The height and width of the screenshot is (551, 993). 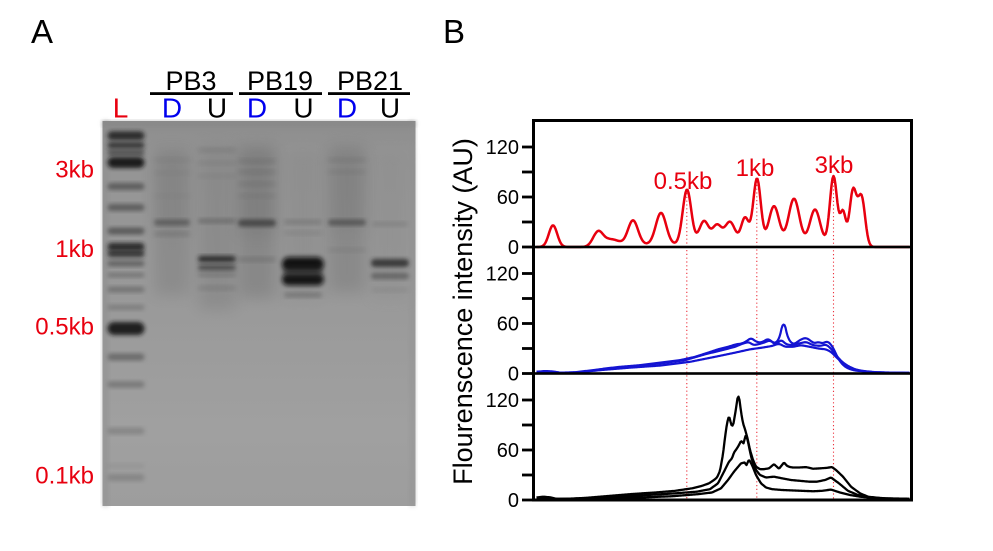 I want to click on svg-text: PB3, so click(x=190, y=81).